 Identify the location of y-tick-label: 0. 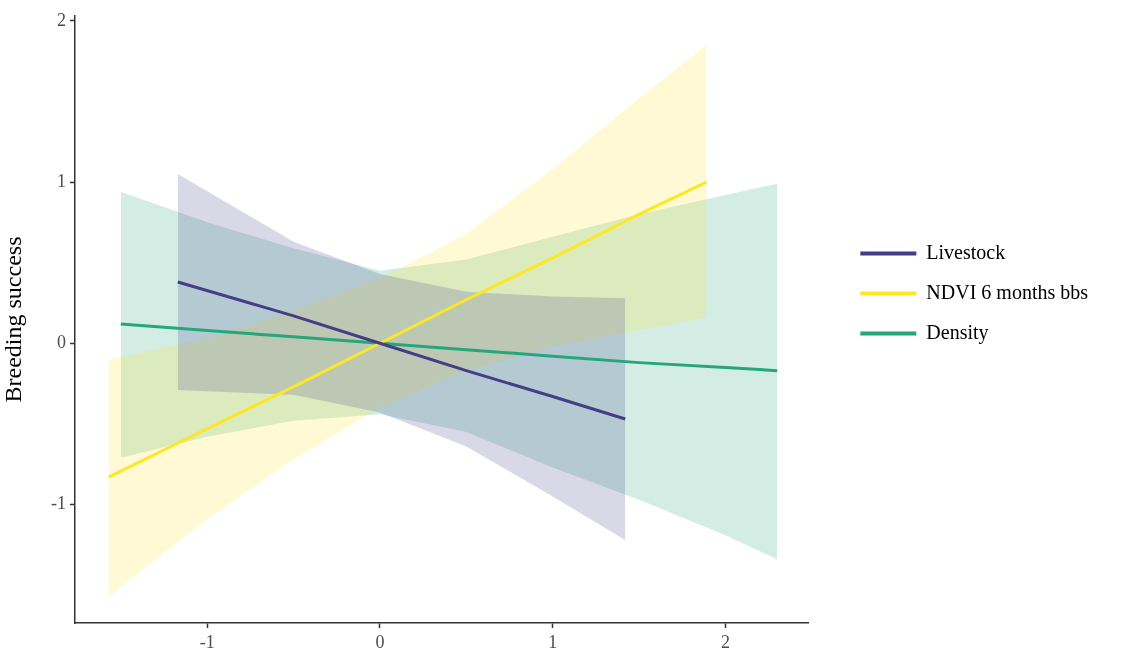
(61, 342).